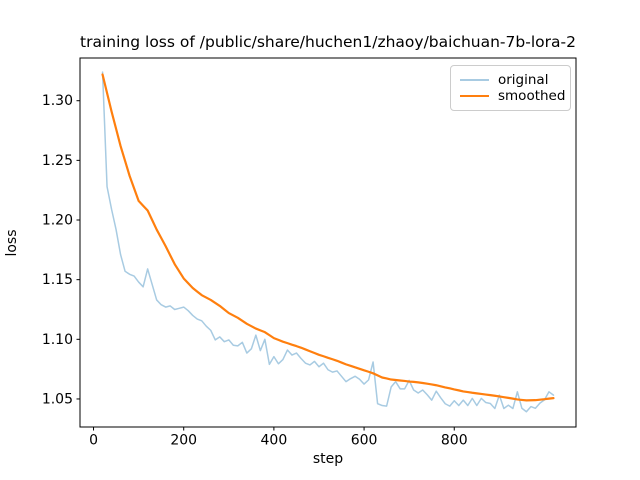 Image resolution: width=640 pixels, height=480 pixels. I want to click on y-tick-label: 1.05, so click(57, 399).